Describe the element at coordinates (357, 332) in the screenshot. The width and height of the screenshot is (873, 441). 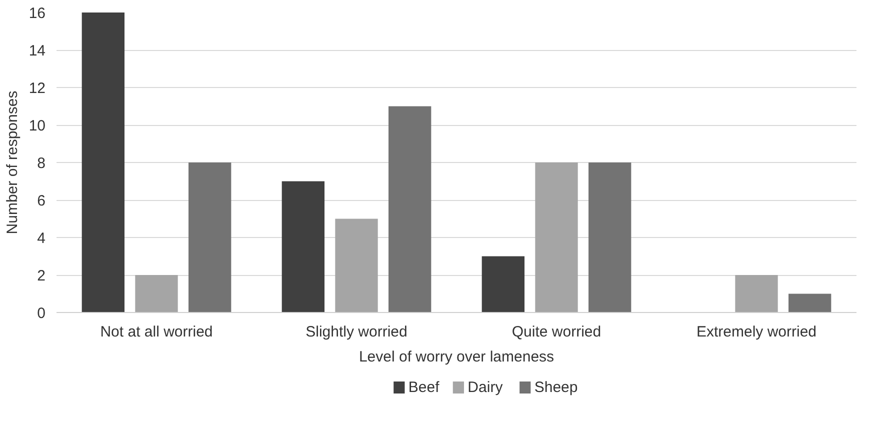
I see `x-tick-label: Slightly worried` at that location.